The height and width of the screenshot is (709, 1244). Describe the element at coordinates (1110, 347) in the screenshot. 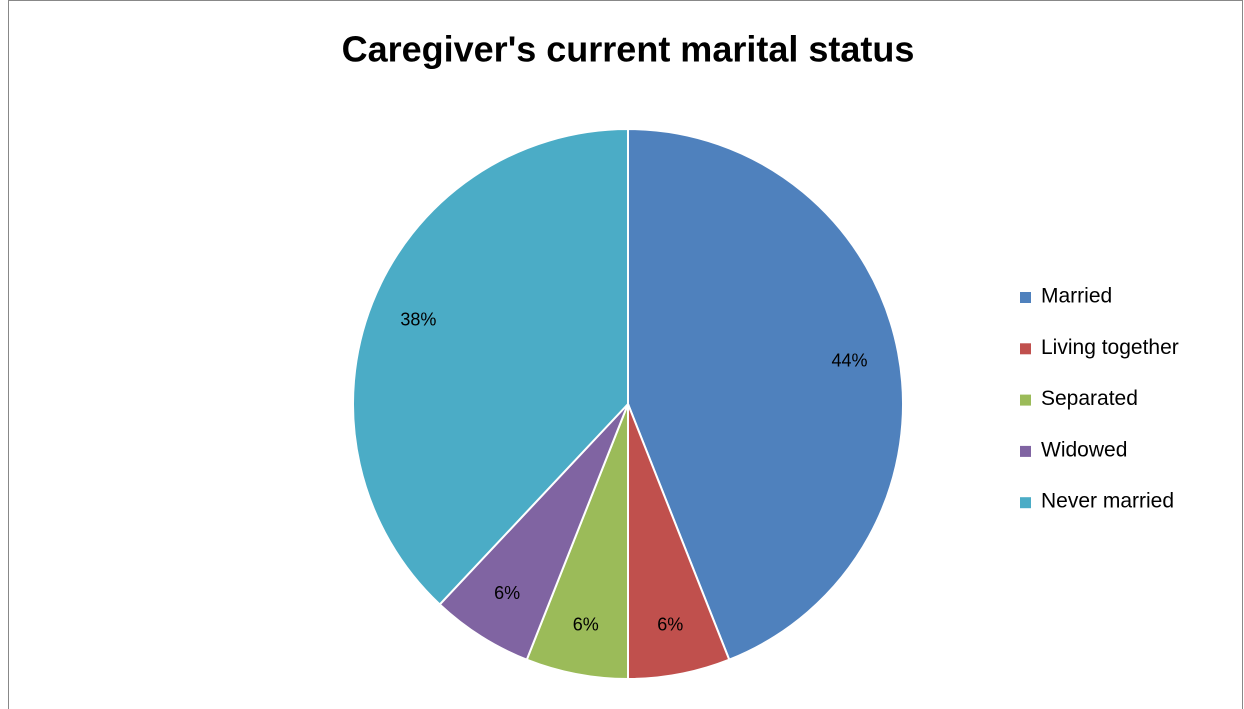

I see `legend-label: Living together` at that location.